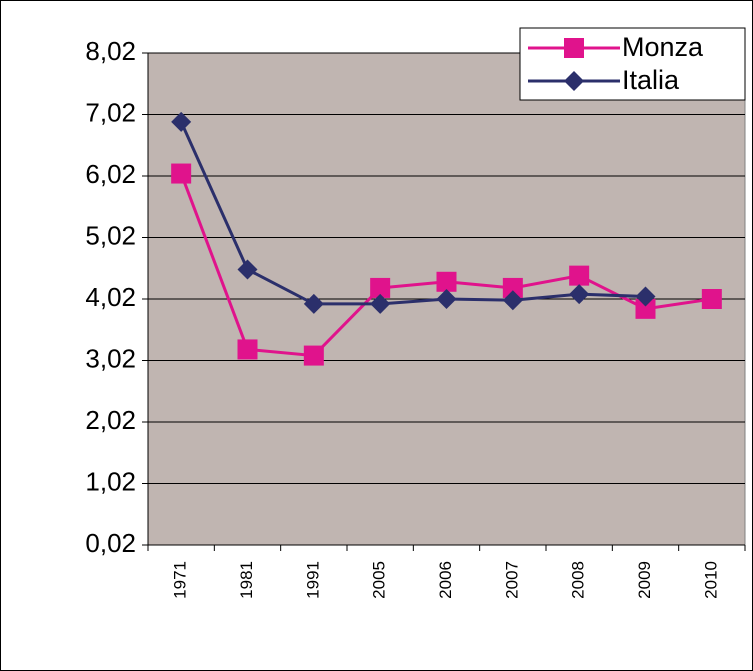 This screenshot has height=671, width=753. Describe the element at coordinates (110, 174) in the screenshot. I see `y-tick-label: 6,02` at that location.